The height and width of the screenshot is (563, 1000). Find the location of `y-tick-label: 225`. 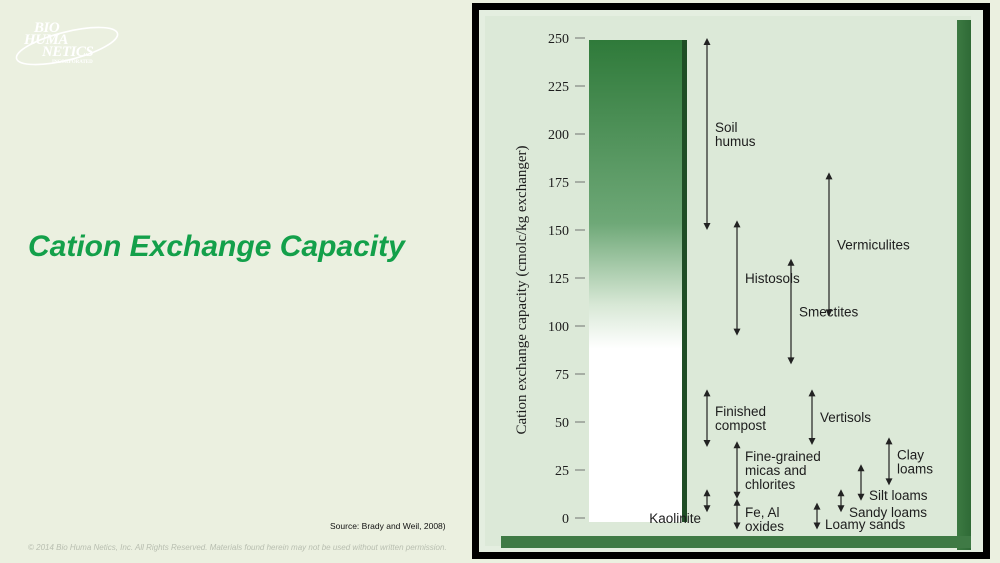

y-tick-label: 225 is located at coordinates (558, 87).